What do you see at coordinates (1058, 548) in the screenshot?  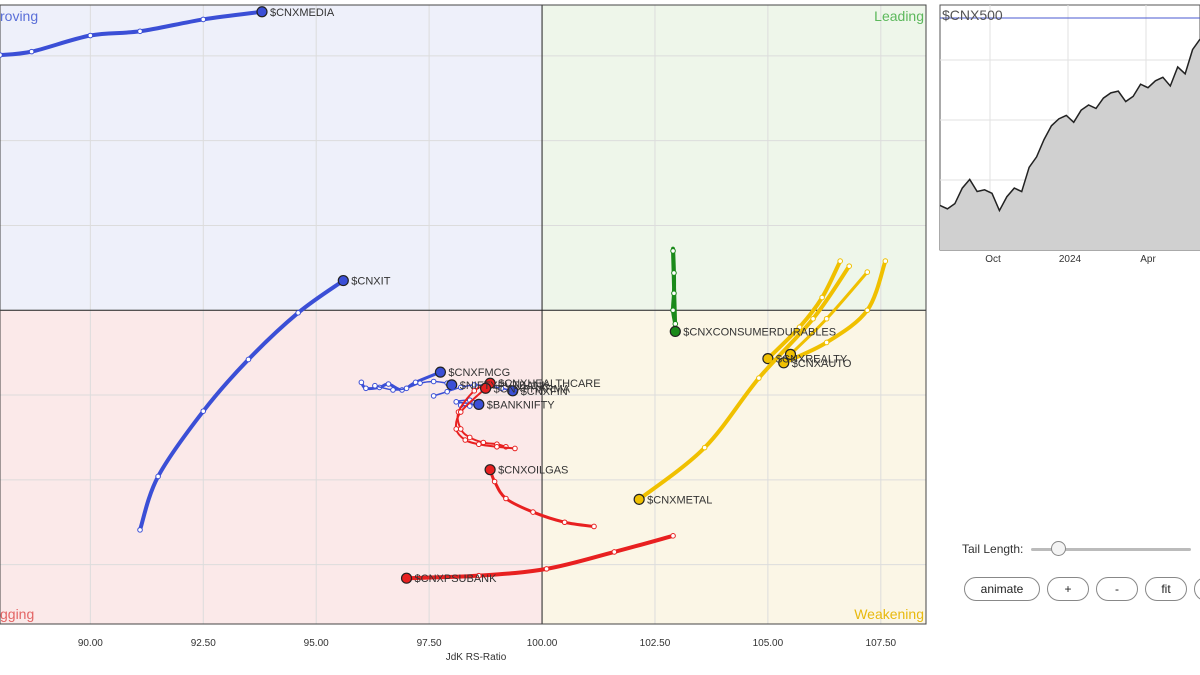 I see `slider-thumb` at bounding box center [1058, 548].